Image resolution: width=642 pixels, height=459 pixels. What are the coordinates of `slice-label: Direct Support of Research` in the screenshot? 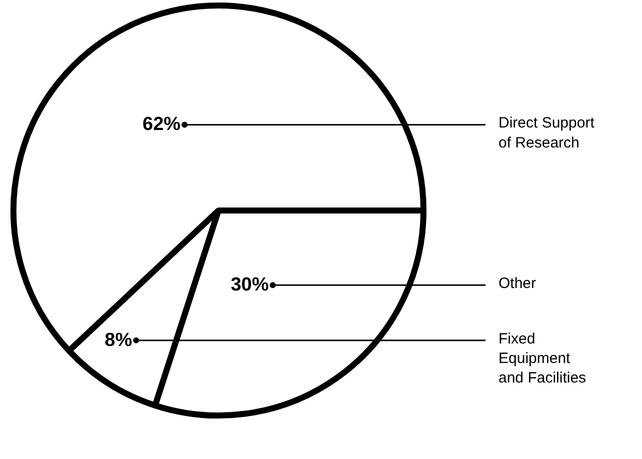 It's located at (547, 133).